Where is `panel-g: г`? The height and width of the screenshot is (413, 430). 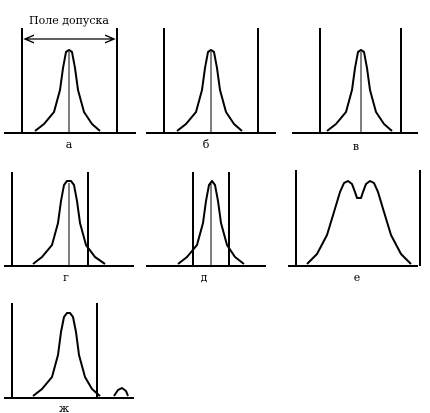 panel-g: г is located at coordinates (69, 228).